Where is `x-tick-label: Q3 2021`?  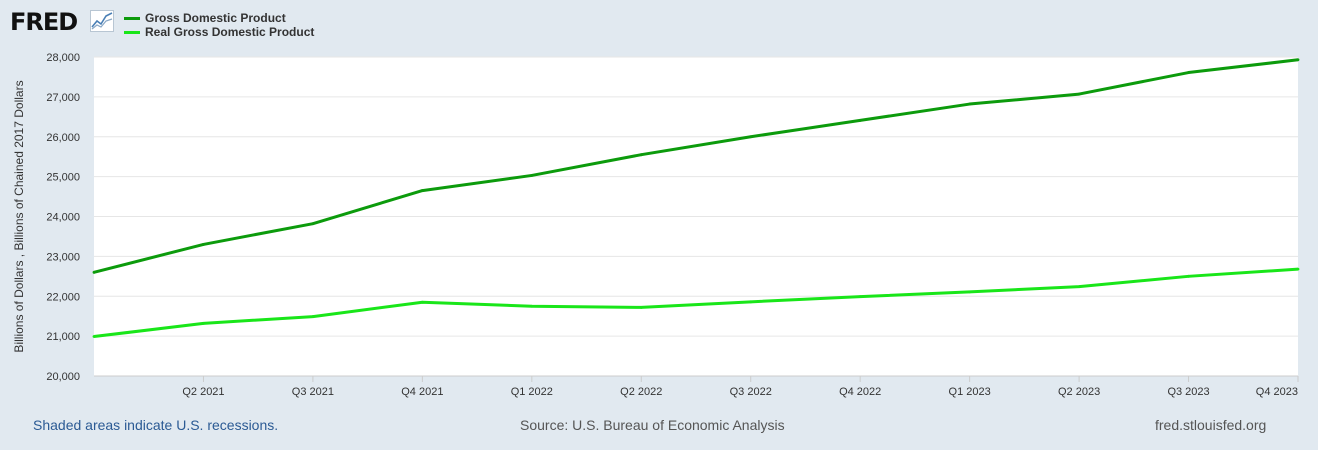
x-tick-label: Q3 2021 is located at coordinates (313, 392).